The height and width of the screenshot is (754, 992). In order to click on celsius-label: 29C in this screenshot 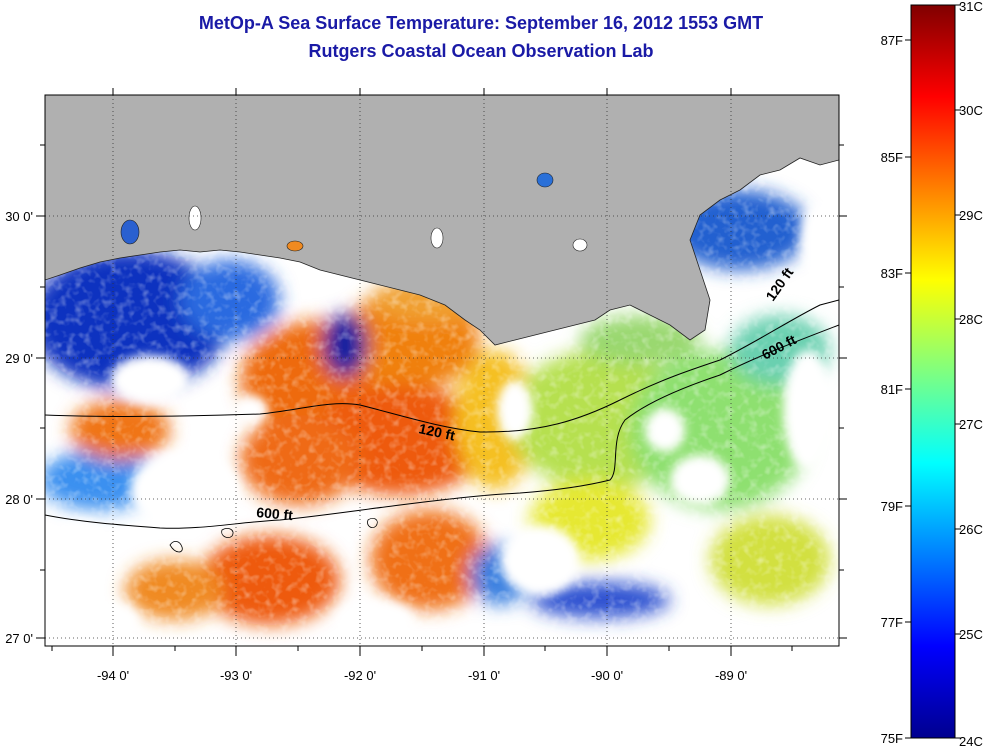, I will do `click(971, 215)`.